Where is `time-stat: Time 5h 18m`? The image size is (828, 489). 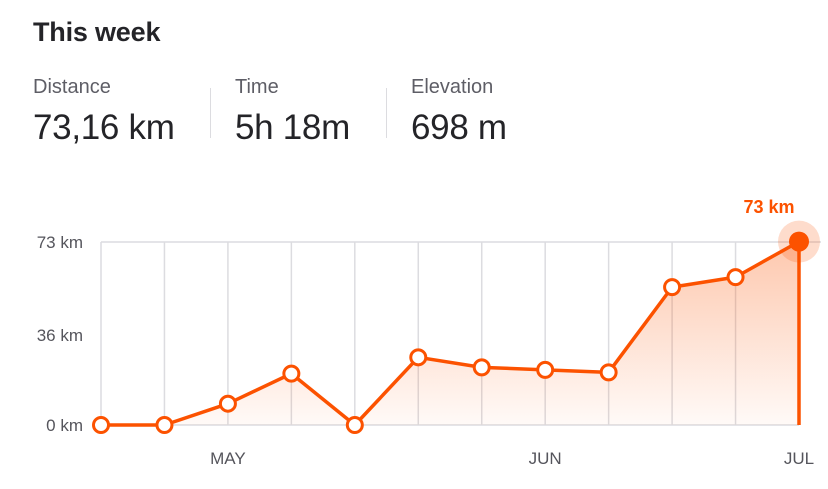 time-stat: Time 5h 18m is located at coordinates (292, 111).